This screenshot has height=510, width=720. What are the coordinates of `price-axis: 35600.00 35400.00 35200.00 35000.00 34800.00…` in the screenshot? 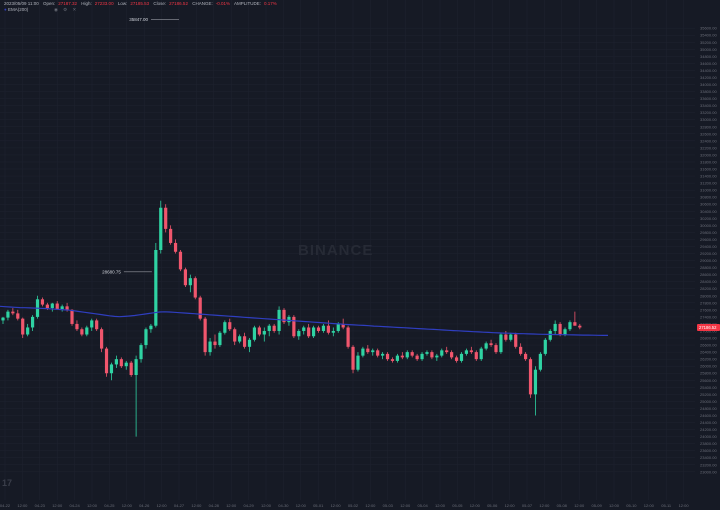 It's located at (708, 250).